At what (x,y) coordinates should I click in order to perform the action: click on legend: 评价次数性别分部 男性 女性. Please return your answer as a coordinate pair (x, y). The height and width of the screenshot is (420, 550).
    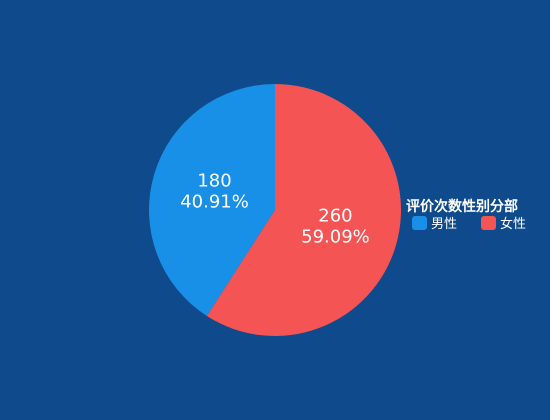
    Looking at the image, I should click on (466, 215).